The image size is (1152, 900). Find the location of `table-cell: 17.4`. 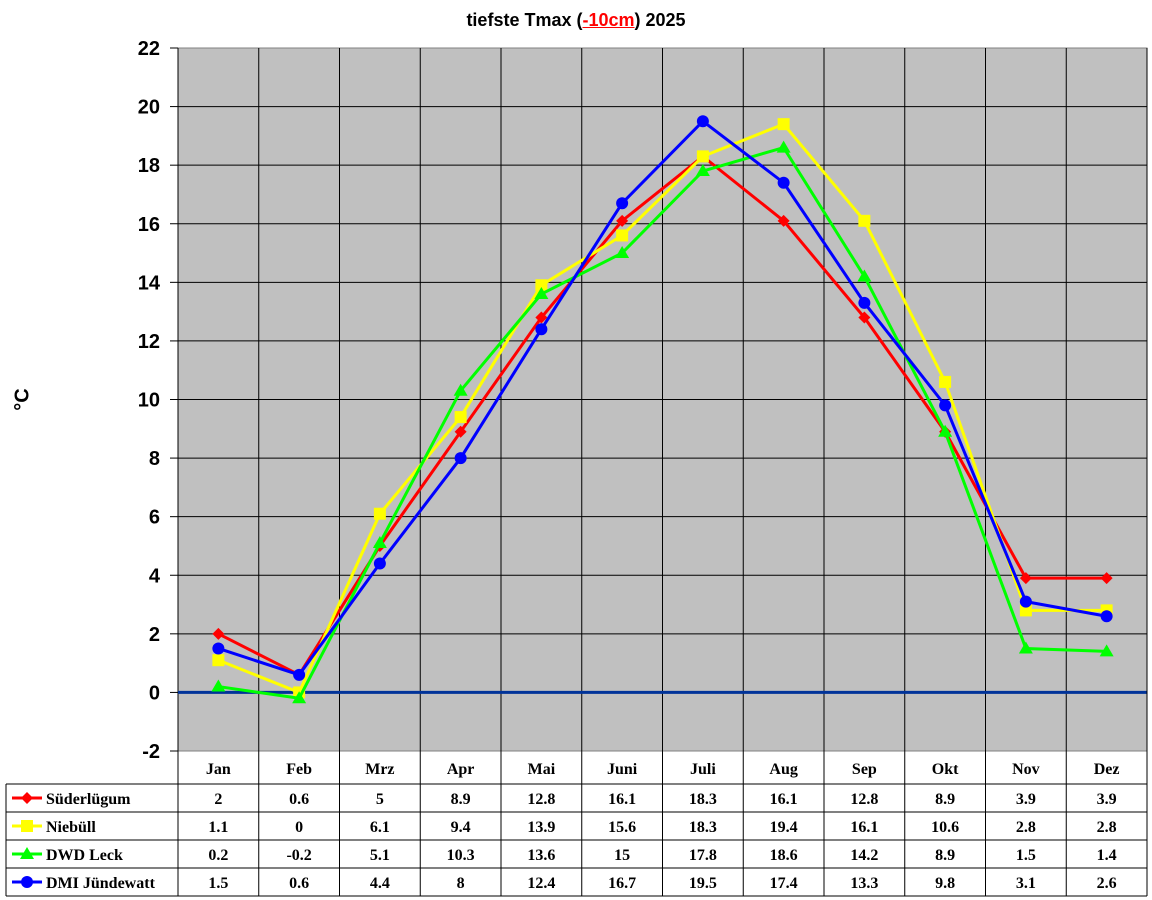

table-cell: 17.4 is located at coordinates (784, 883).